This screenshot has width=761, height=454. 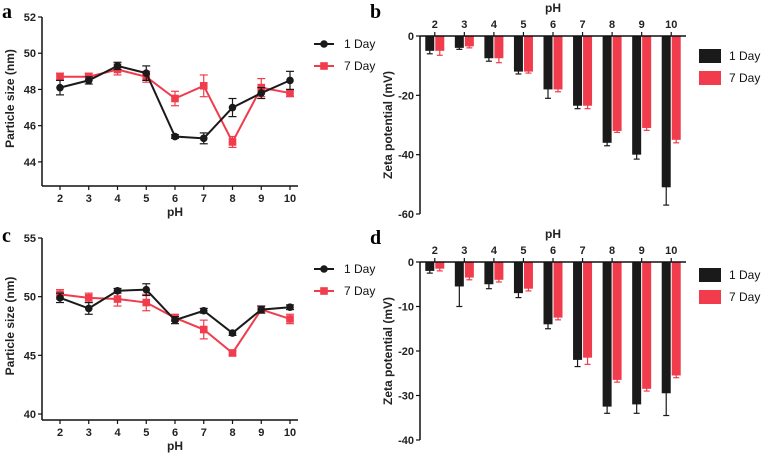 I want to click on y-tick-label: 0, so click(x=411, y=263).